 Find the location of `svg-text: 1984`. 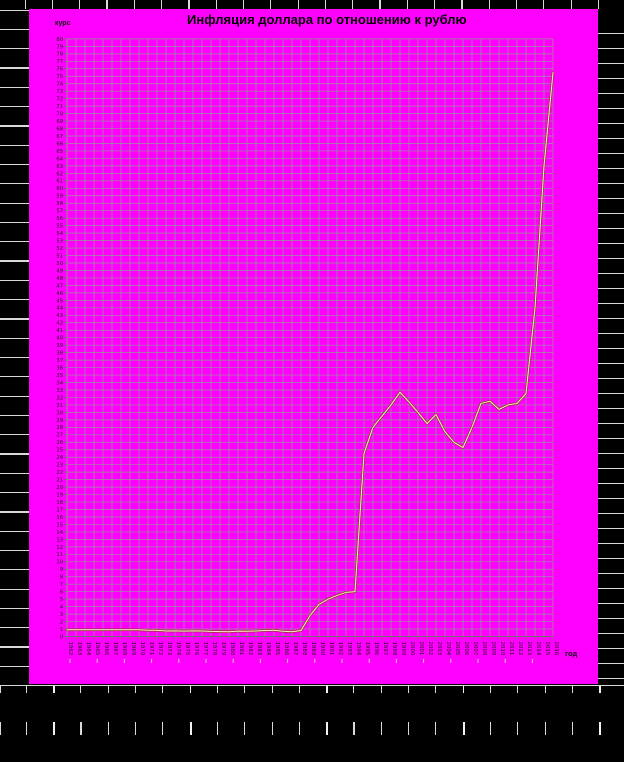

svg-text: 1984 is located at coordinates (268, 649).